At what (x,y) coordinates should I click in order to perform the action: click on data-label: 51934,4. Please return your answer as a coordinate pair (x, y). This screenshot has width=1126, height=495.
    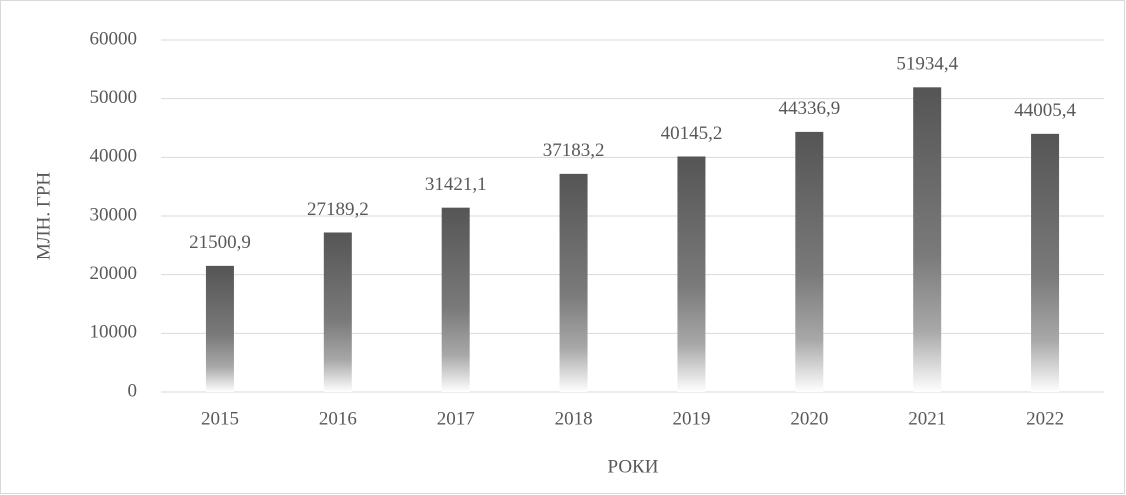
    Looking at the image, I should click on (927, 64).